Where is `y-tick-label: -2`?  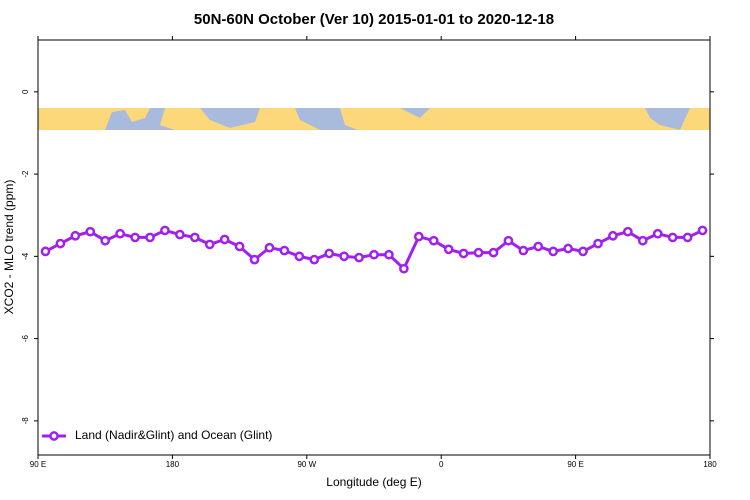 y-tick-label: -2 is located at coordinates (25, 174).